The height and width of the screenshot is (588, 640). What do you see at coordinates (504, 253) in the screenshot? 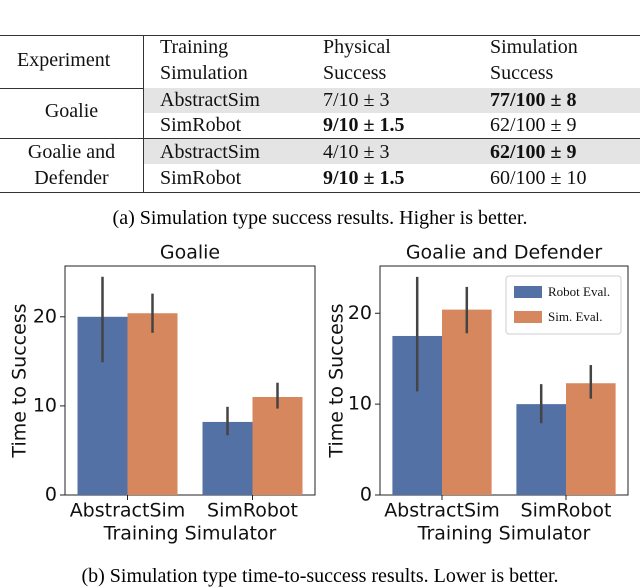
I see `chart-title: Goalie and Defender` at bounding box center [504, 253].